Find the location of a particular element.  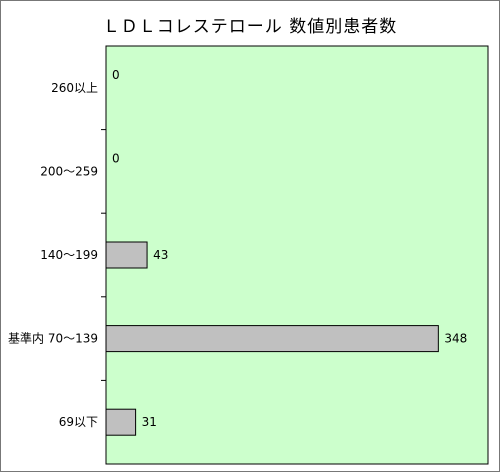

value-label: 31 is located at coordinates (149, 422).